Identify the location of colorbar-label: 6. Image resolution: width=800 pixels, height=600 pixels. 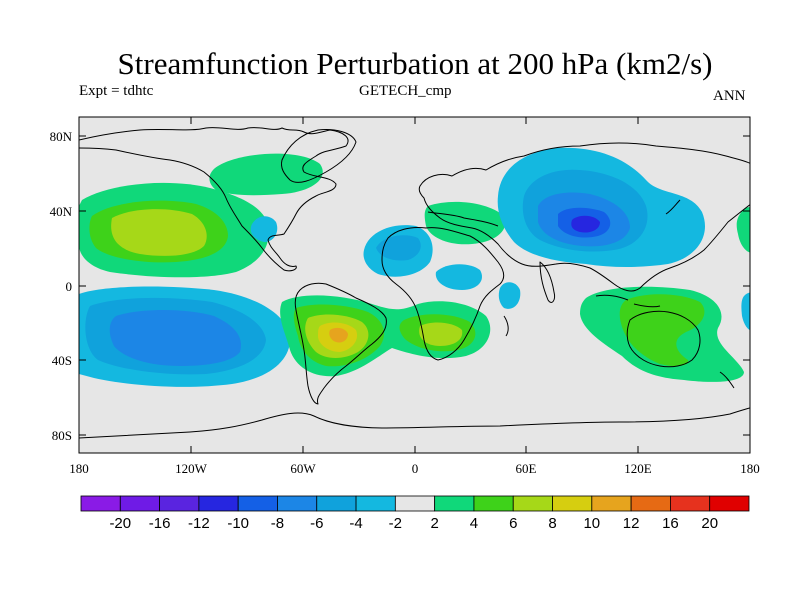
(513, 523).